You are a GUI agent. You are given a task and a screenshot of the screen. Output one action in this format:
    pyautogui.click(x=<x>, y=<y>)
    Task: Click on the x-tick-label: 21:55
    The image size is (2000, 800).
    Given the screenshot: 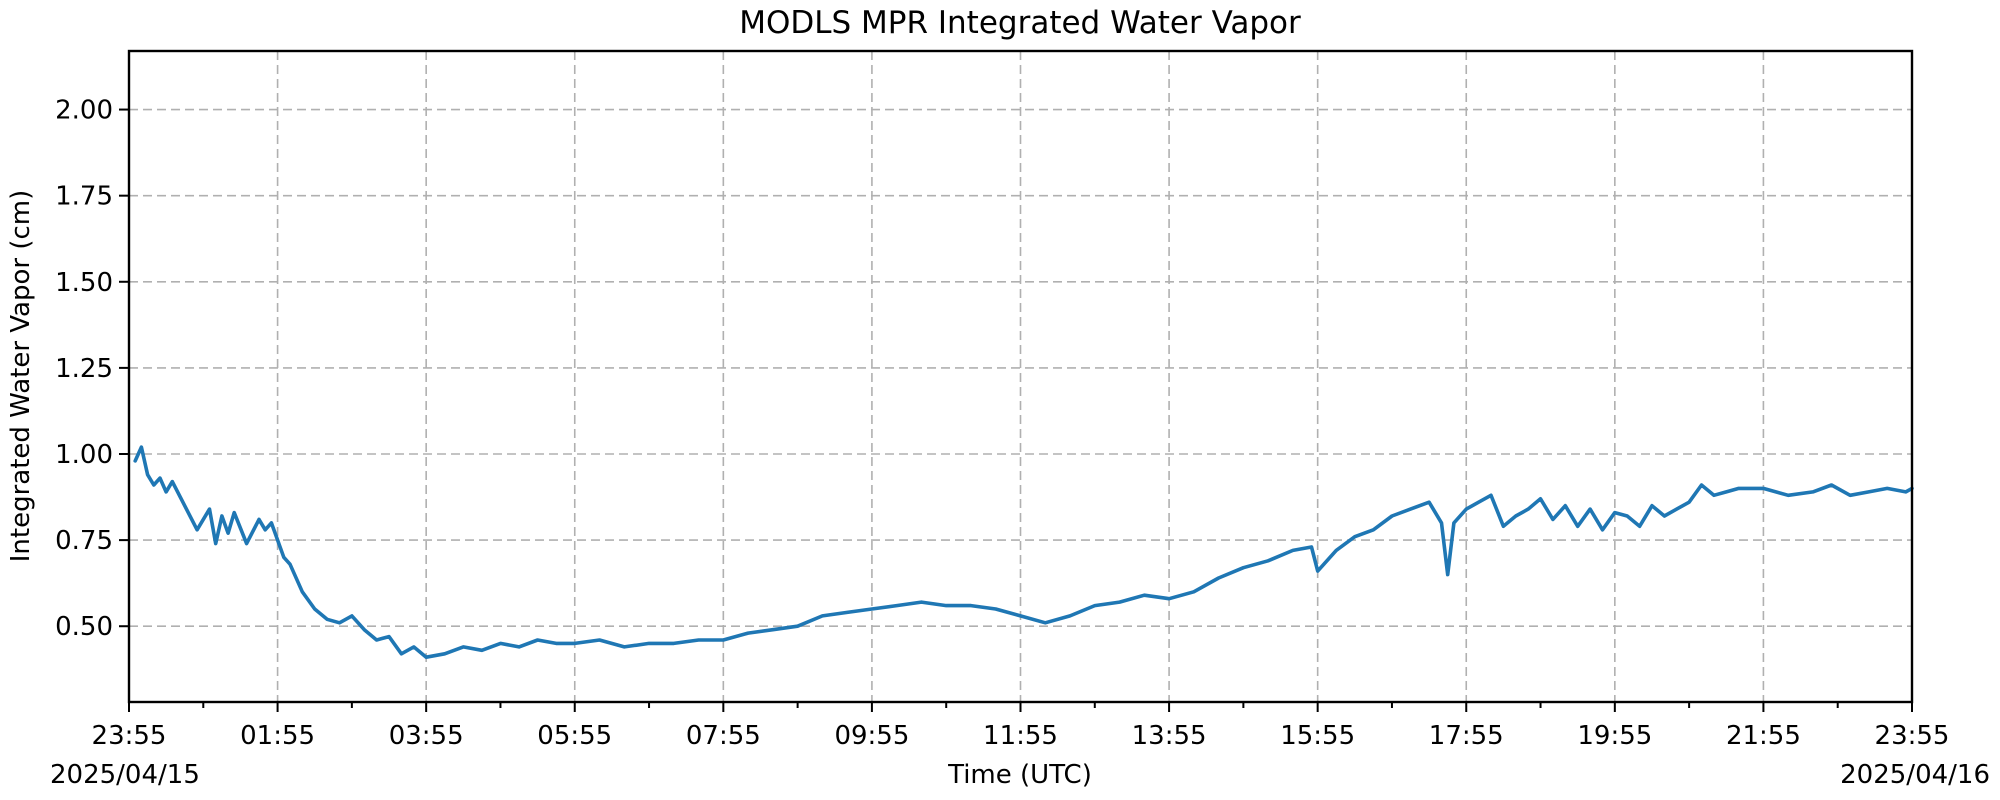 What is the action you would take?
    pyautogui.click(x=1763, y=736)
    